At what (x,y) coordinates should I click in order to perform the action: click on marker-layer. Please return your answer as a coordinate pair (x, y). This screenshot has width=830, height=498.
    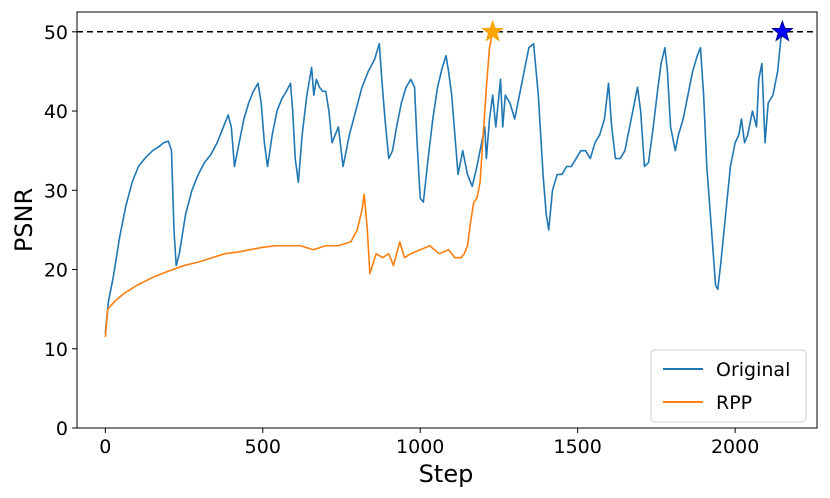
    Looking at the image, I should click on (637, 30).